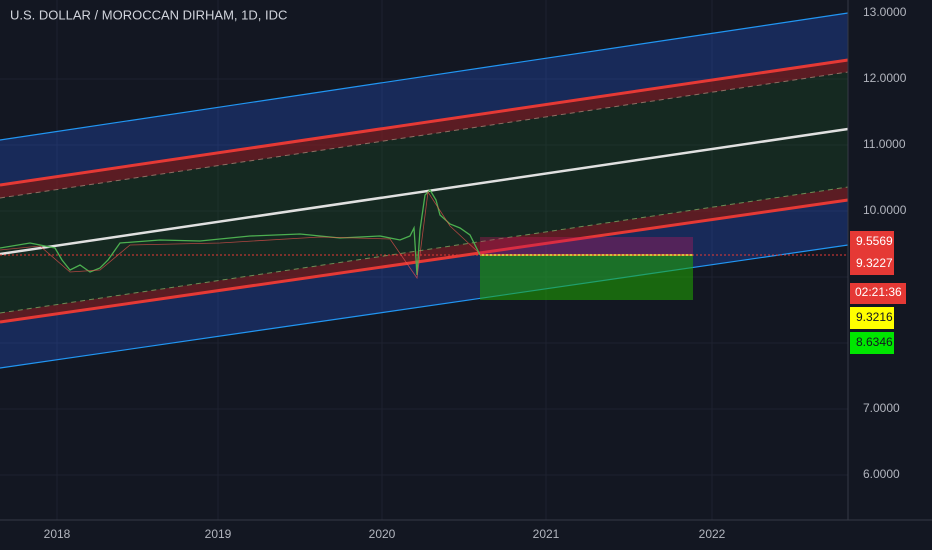 This screenshot has width=932, height=550. I want to click on price-tag-label: 9.5569, so click(874, 241).